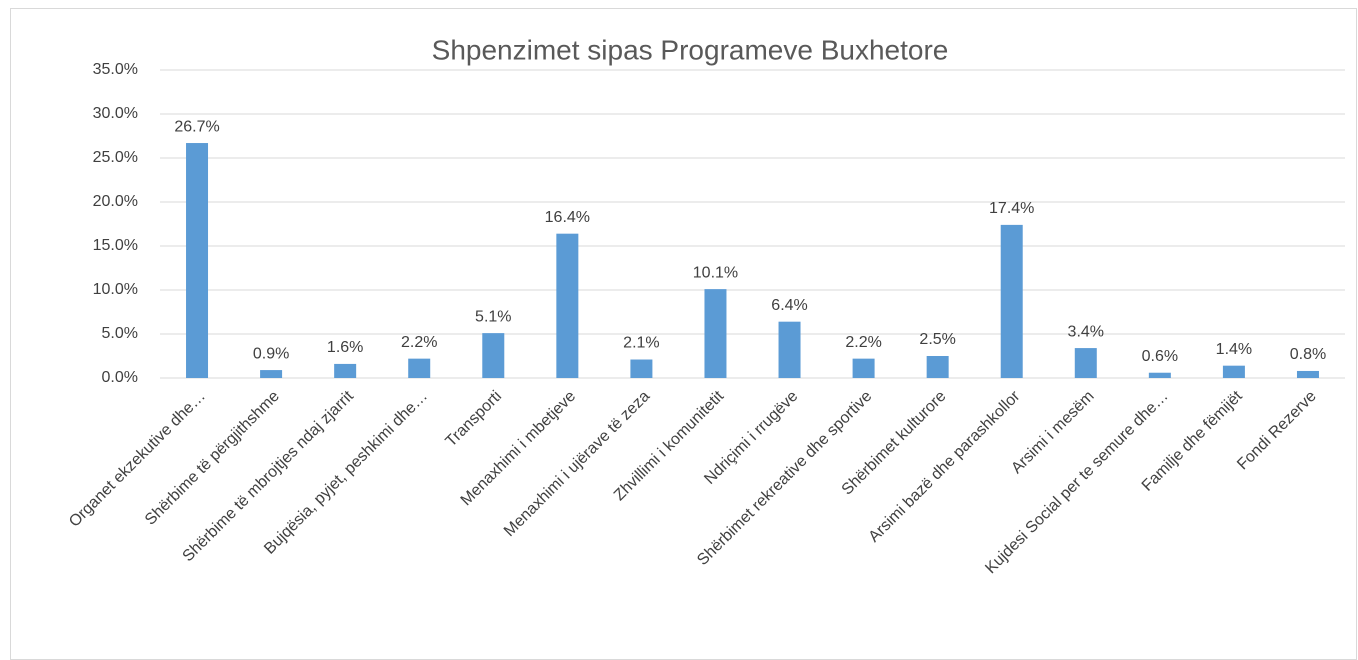 The height and width of the screenshot is (660, 1358). I want to click on y-tick-label: 35.0%, so click(115, 69).